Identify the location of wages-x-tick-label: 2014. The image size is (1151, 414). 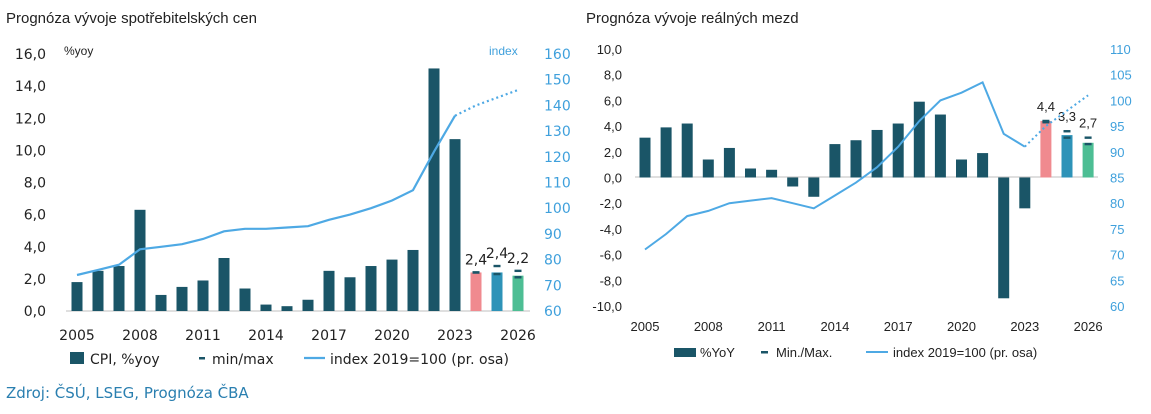
(834, 326).